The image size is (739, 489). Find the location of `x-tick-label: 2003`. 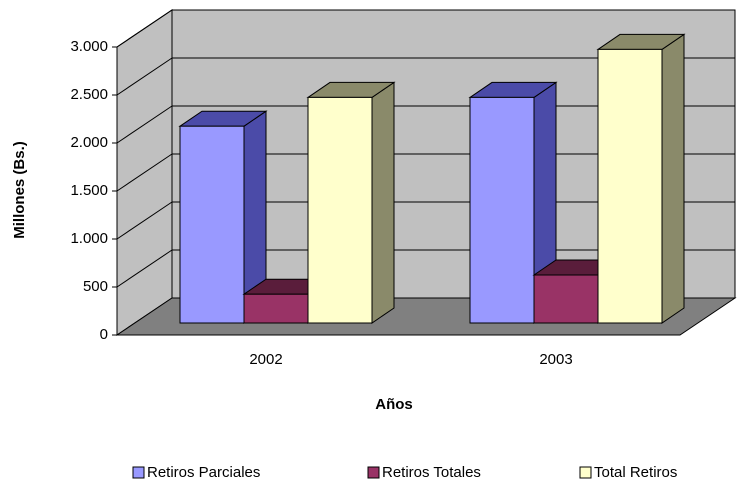

x-tick-label: 2003 is located at coordinates (555, 359).